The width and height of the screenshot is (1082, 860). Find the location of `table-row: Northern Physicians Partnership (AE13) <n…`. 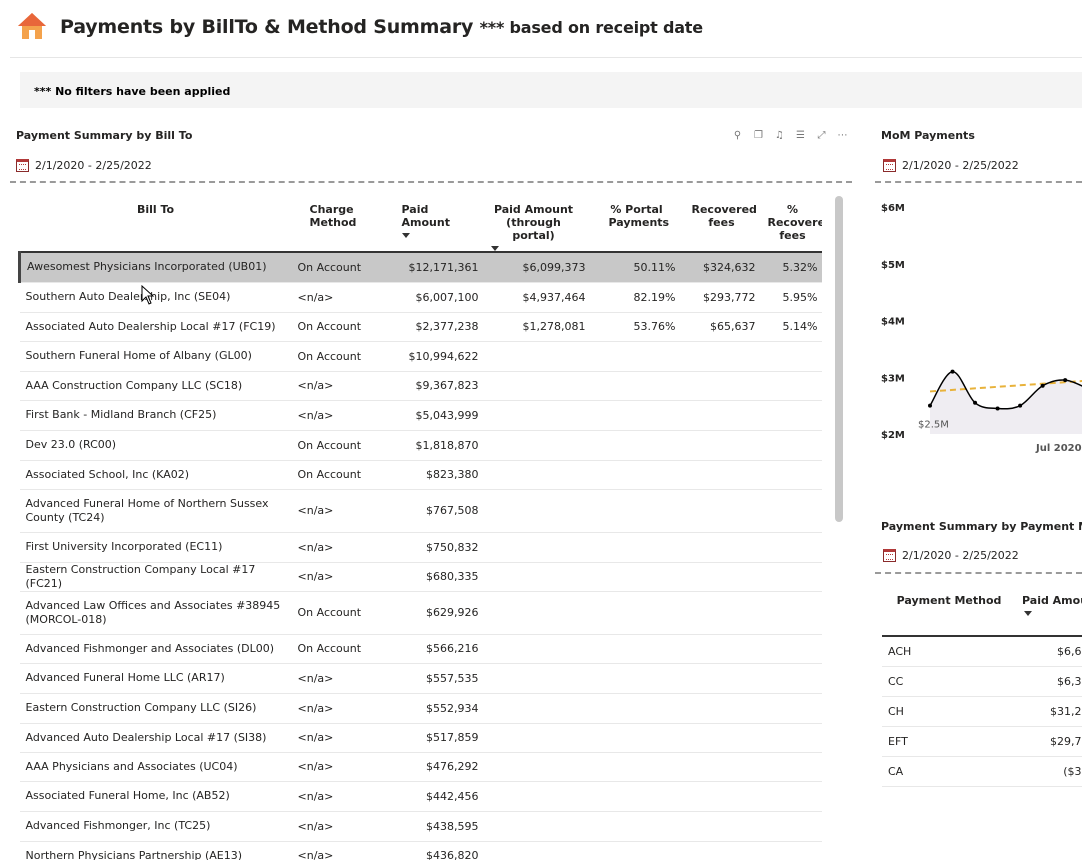

table-row: Northern Physicians Partnership (AE13) <n… is located at coordinates (420, 850).